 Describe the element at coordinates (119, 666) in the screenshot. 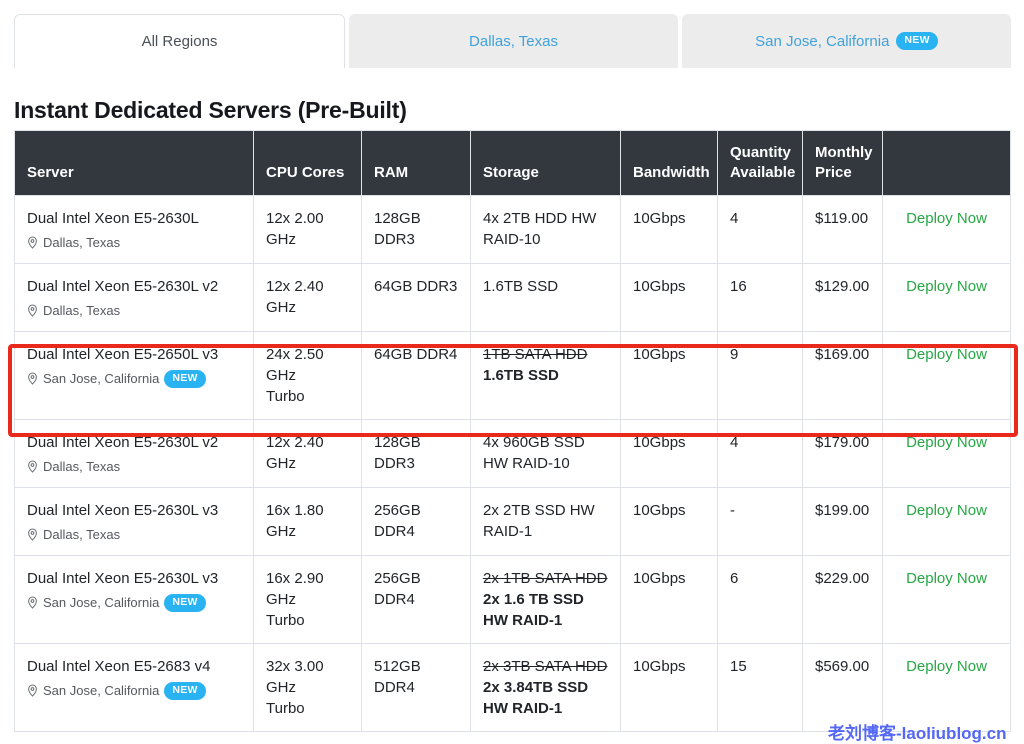

I see `server-name: Dual Intel Xeon E5-2683 v4` at that location.